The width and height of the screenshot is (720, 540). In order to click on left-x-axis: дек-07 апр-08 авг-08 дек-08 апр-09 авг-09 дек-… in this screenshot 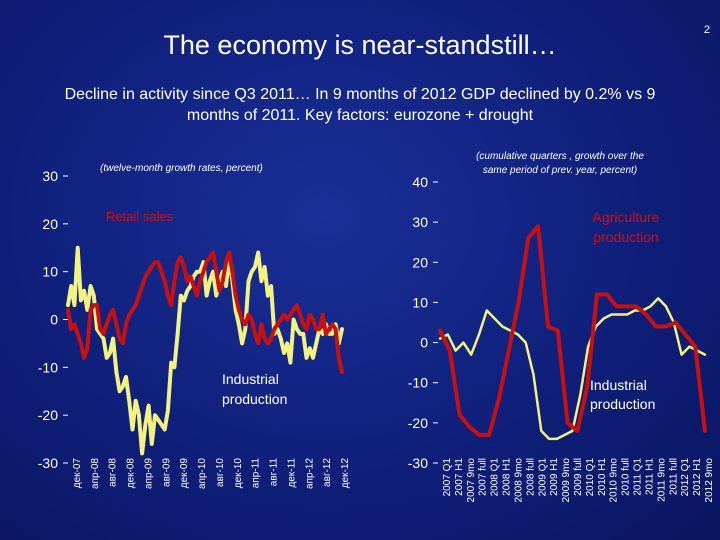, I will do `click(211, 473)`.